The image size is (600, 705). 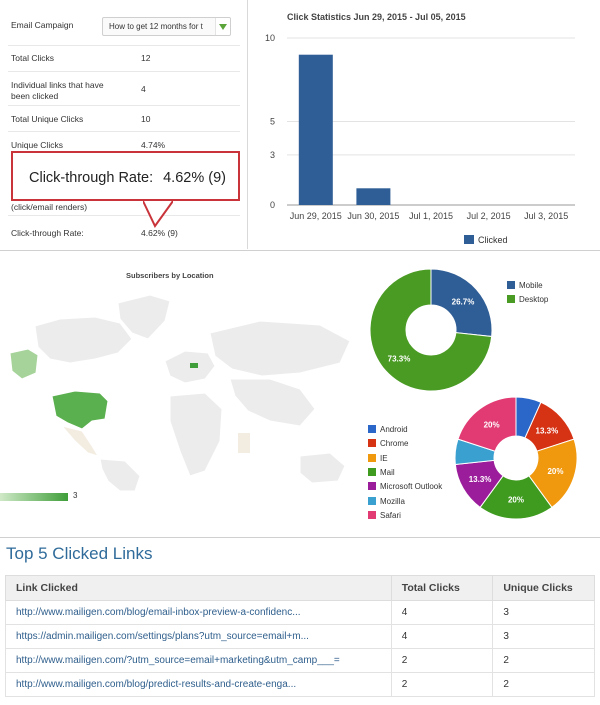 I want to click on y-tick-label: 10, so click(x=270, y=38).